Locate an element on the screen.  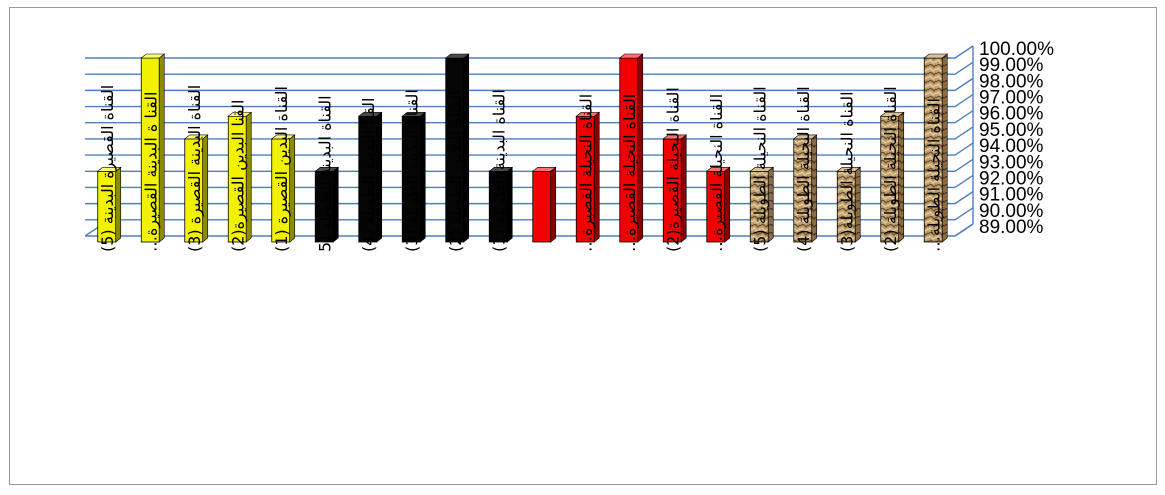
y-tick-label: 93.00% is located at coordinates (1011, 162).